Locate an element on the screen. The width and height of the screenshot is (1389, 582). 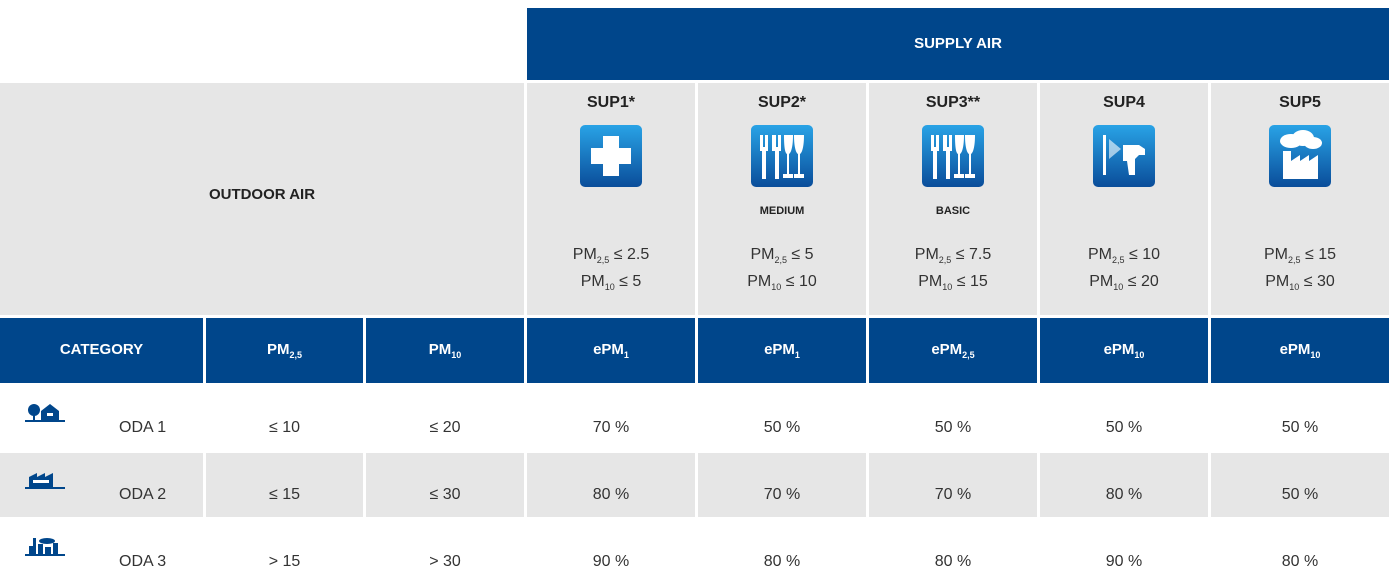
column-header-label: PM2,5 is located at coordinates (284, 350).